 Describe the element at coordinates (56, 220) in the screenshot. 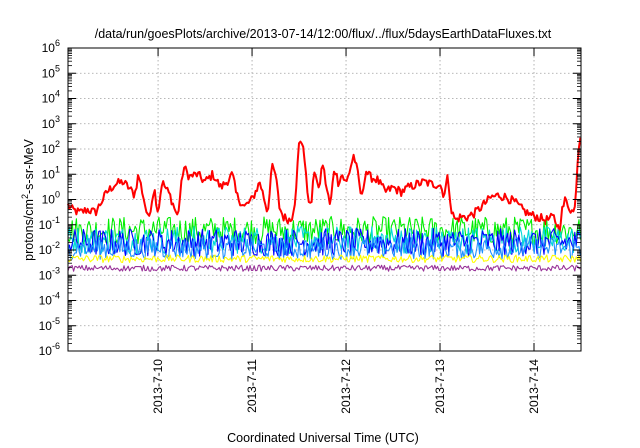

I see `y-tick-exponent: -1` at that location.